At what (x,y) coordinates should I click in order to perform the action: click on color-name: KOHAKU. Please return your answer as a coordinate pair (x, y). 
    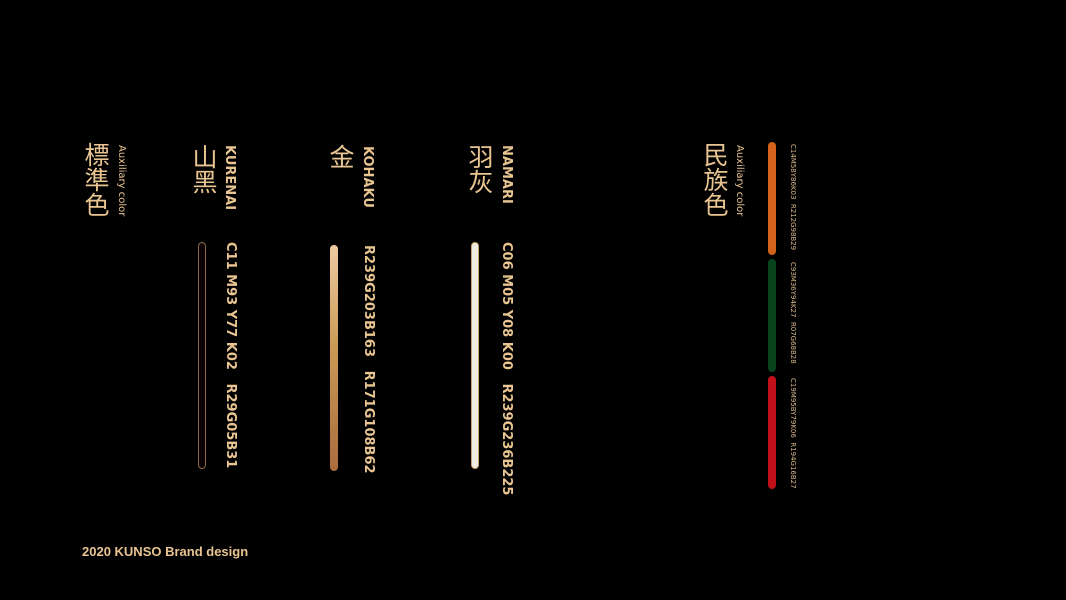
    Looking at the image, I should click on (367, 177).